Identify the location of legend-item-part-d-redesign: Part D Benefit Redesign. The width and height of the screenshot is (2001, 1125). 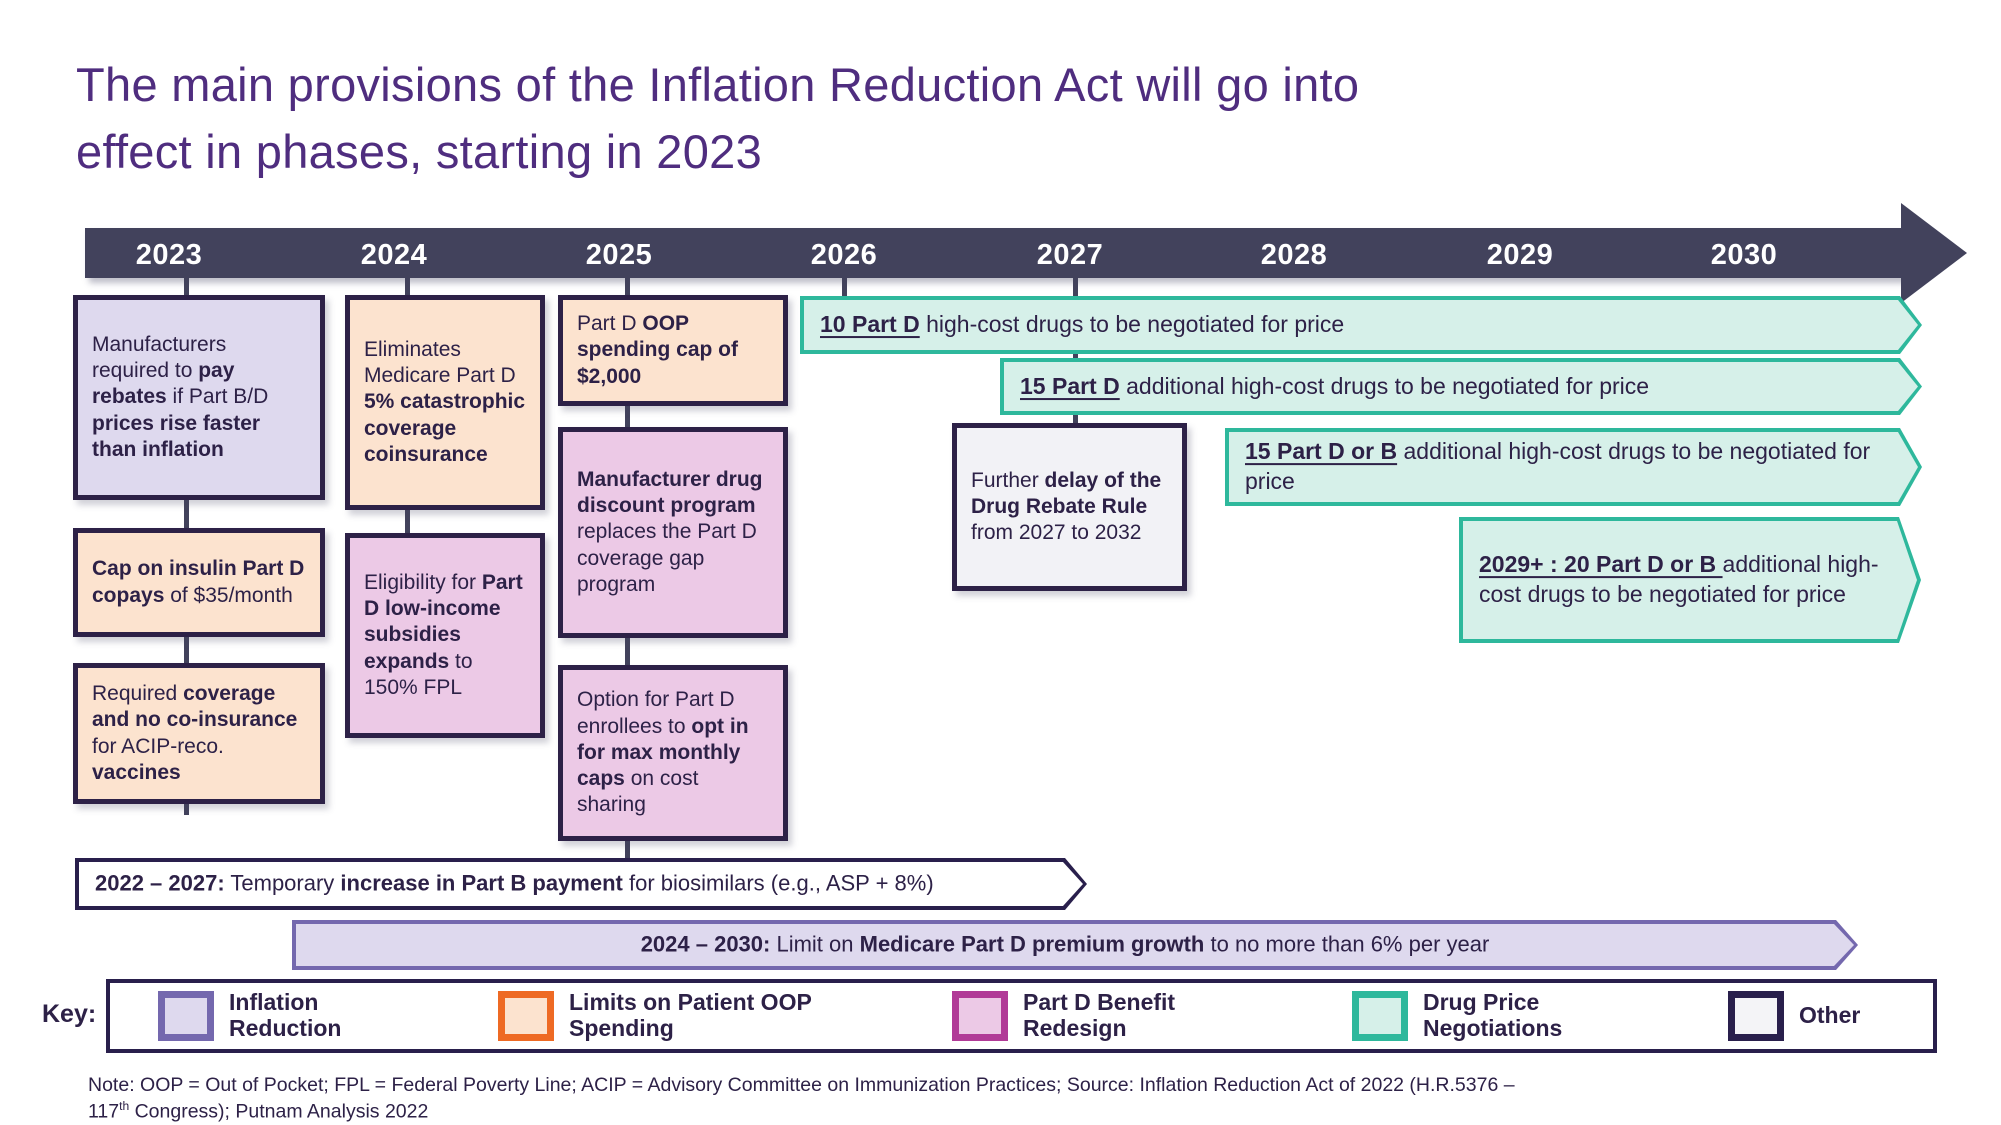
(1077, 1016).